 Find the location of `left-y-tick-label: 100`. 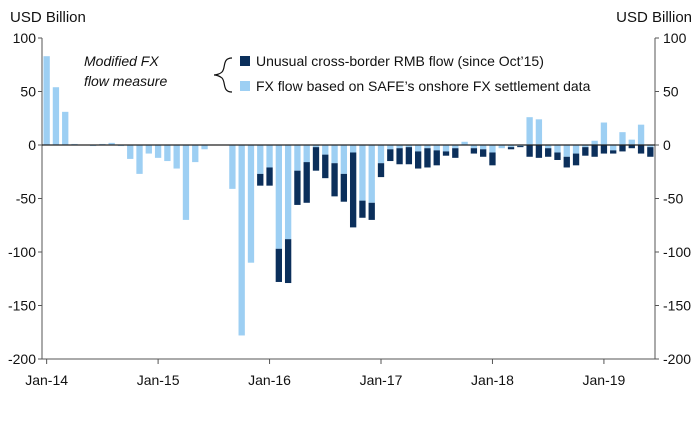

left-y-tick-label: 100 is located at coordinates (25, 38).